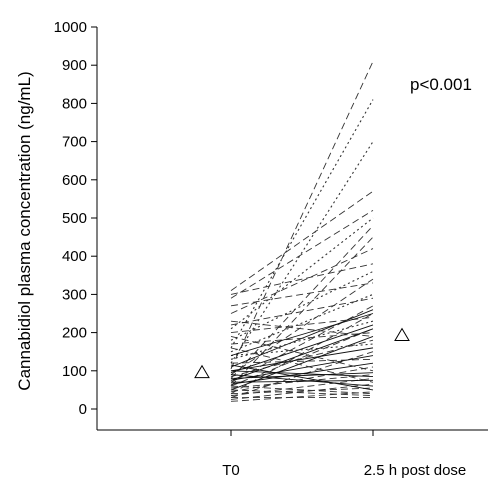  I want to click on y-axis-title: Cannabidiol plasma concentration (ng/mL), so click(24, 230).